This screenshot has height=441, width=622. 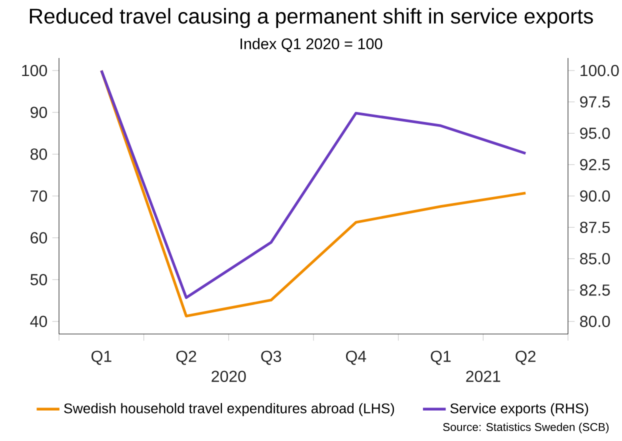 I want to click on legend-label: Service exports (RHS), so click(x=519, y=409).